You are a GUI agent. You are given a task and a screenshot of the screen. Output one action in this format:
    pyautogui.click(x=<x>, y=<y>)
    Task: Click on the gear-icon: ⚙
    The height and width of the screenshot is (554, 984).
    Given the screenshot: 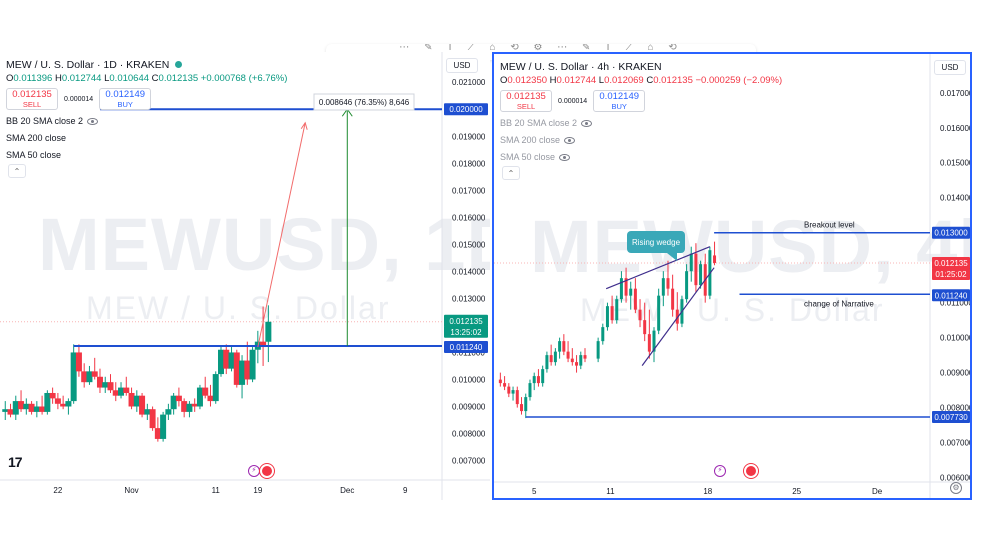 What is the action you would take?
    pyautogui.click(x=956, y=488)
    